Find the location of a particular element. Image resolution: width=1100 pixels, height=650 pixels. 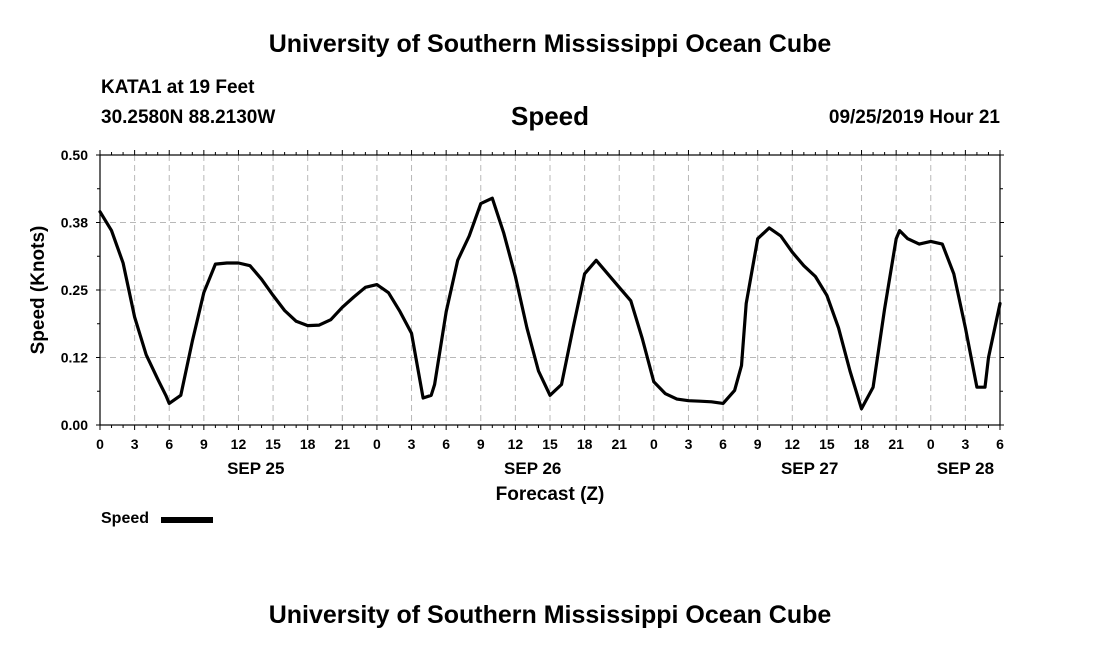

date-label: SEP 28 is located at coordinates (965, 468).